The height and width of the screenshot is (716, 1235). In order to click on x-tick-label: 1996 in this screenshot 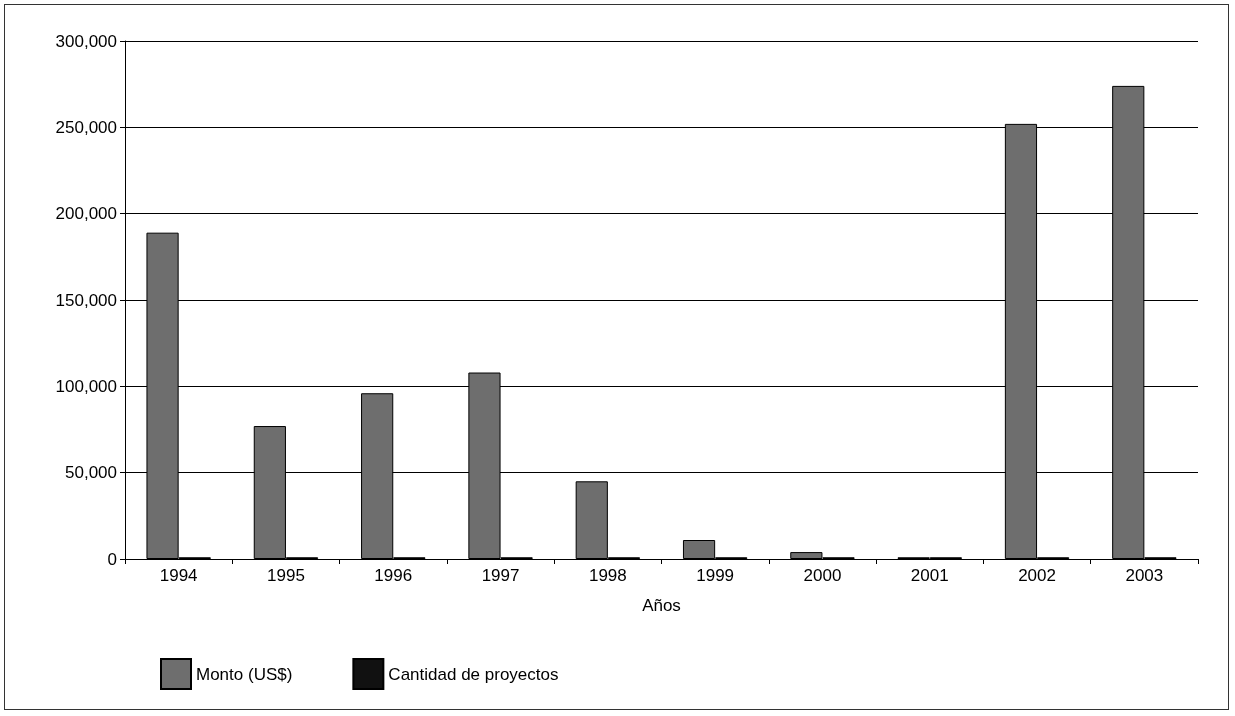, I will do `click(393, 575)`.